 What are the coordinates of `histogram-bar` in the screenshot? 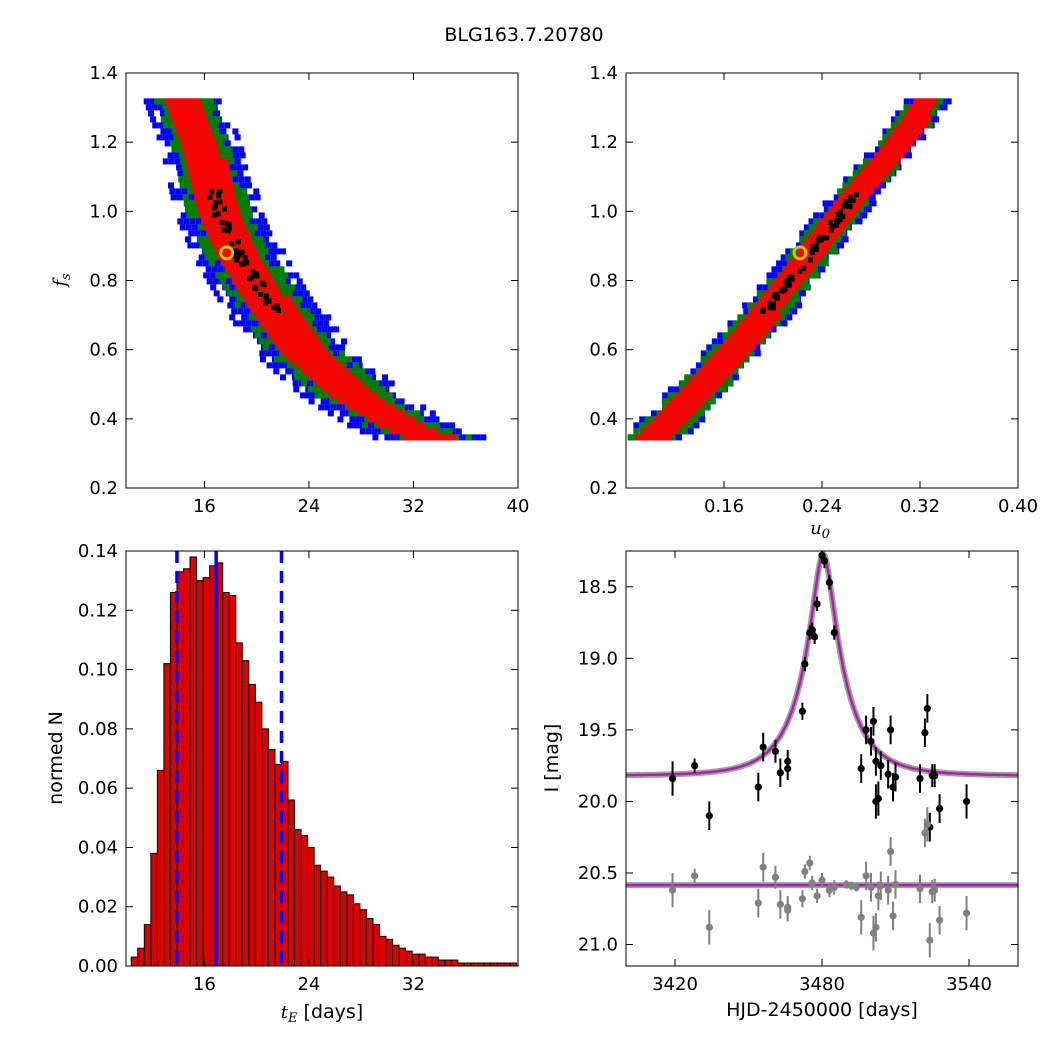 It's located at (180, 768).